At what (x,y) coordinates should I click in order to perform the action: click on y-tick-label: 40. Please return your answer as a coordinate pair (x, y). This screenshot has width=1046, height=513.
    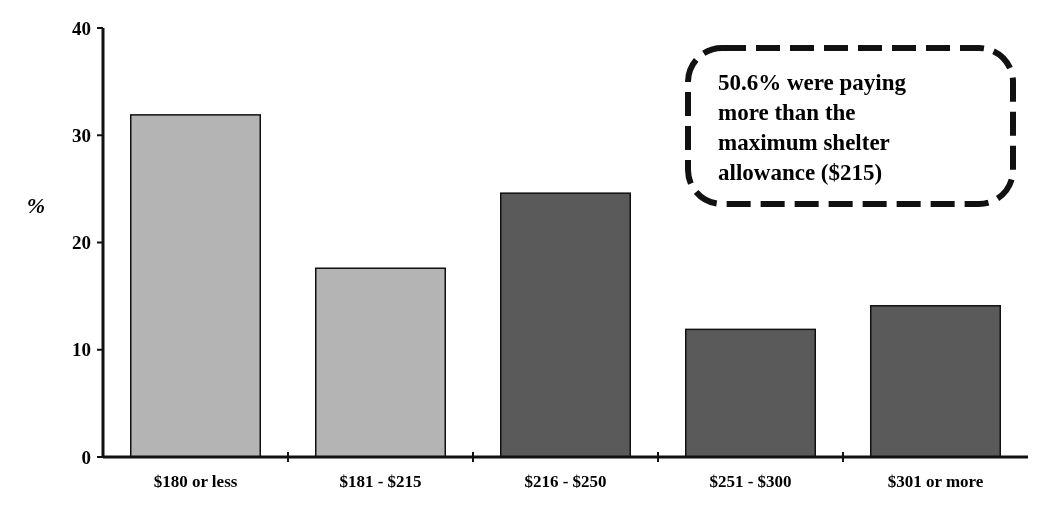
    Looking at the image, I should click on (81, 28).